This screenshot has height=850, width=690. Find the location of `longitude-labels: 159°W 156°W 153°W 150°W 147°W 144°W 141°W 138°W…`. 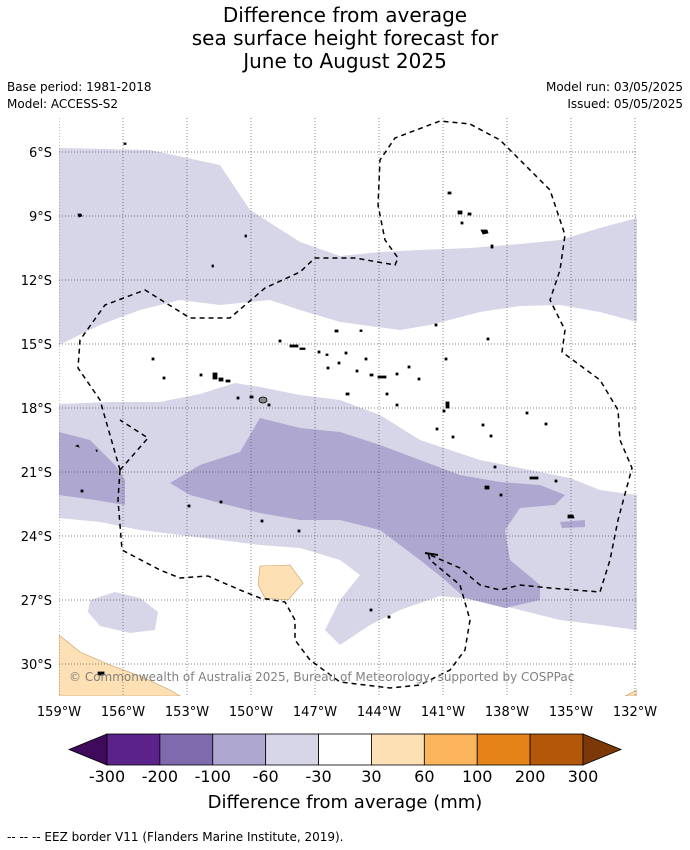

longitude-labels: 159°W 156°W 153°W 150°W 147°W 144°W 141°W 138°W… is located at coordinates (347, 712).